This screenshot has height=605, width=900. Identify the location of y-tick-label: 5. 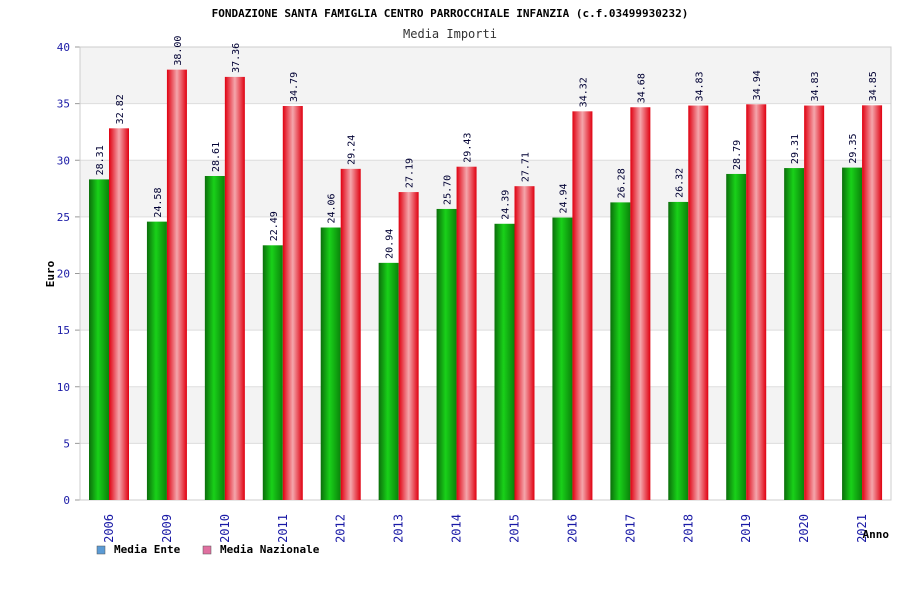
(66, 443).